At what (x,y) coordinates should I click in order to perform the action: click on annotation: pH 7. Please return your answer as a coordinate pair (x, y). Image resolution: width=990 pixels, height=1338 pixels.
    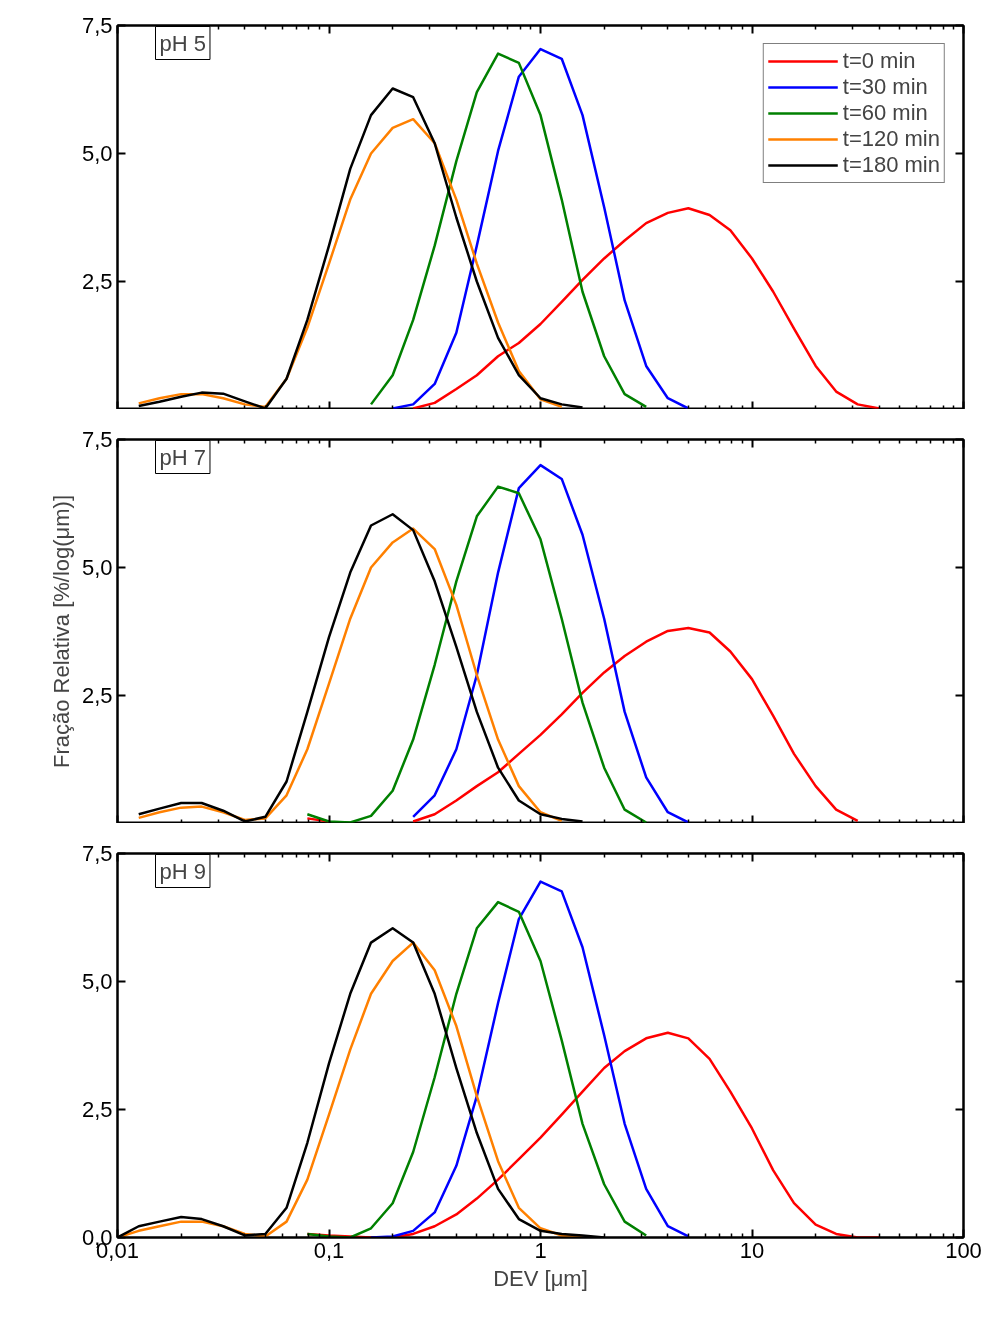
    Looking at the image, I should click on (182, 457).